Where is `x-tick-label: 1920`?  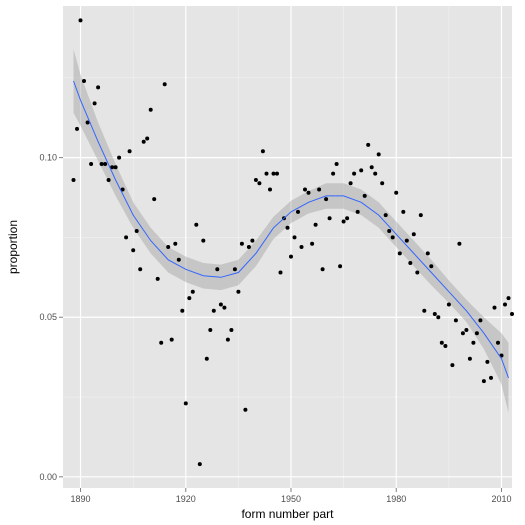
x-tick-label: 1920 is located at coordinates (186, 499).